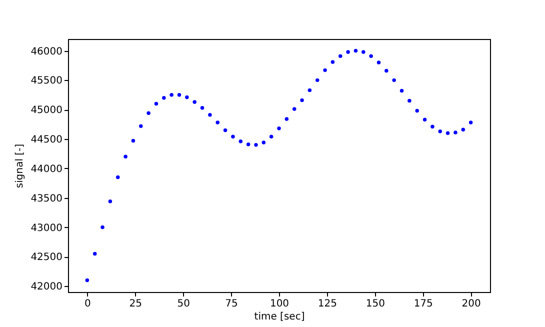 The width and height of the screenshot is (545, 327). What do you see at coordinates (46, 81) in the screenshot?
I see `y-tick-label: 45500` at bounding box center [46, 81].